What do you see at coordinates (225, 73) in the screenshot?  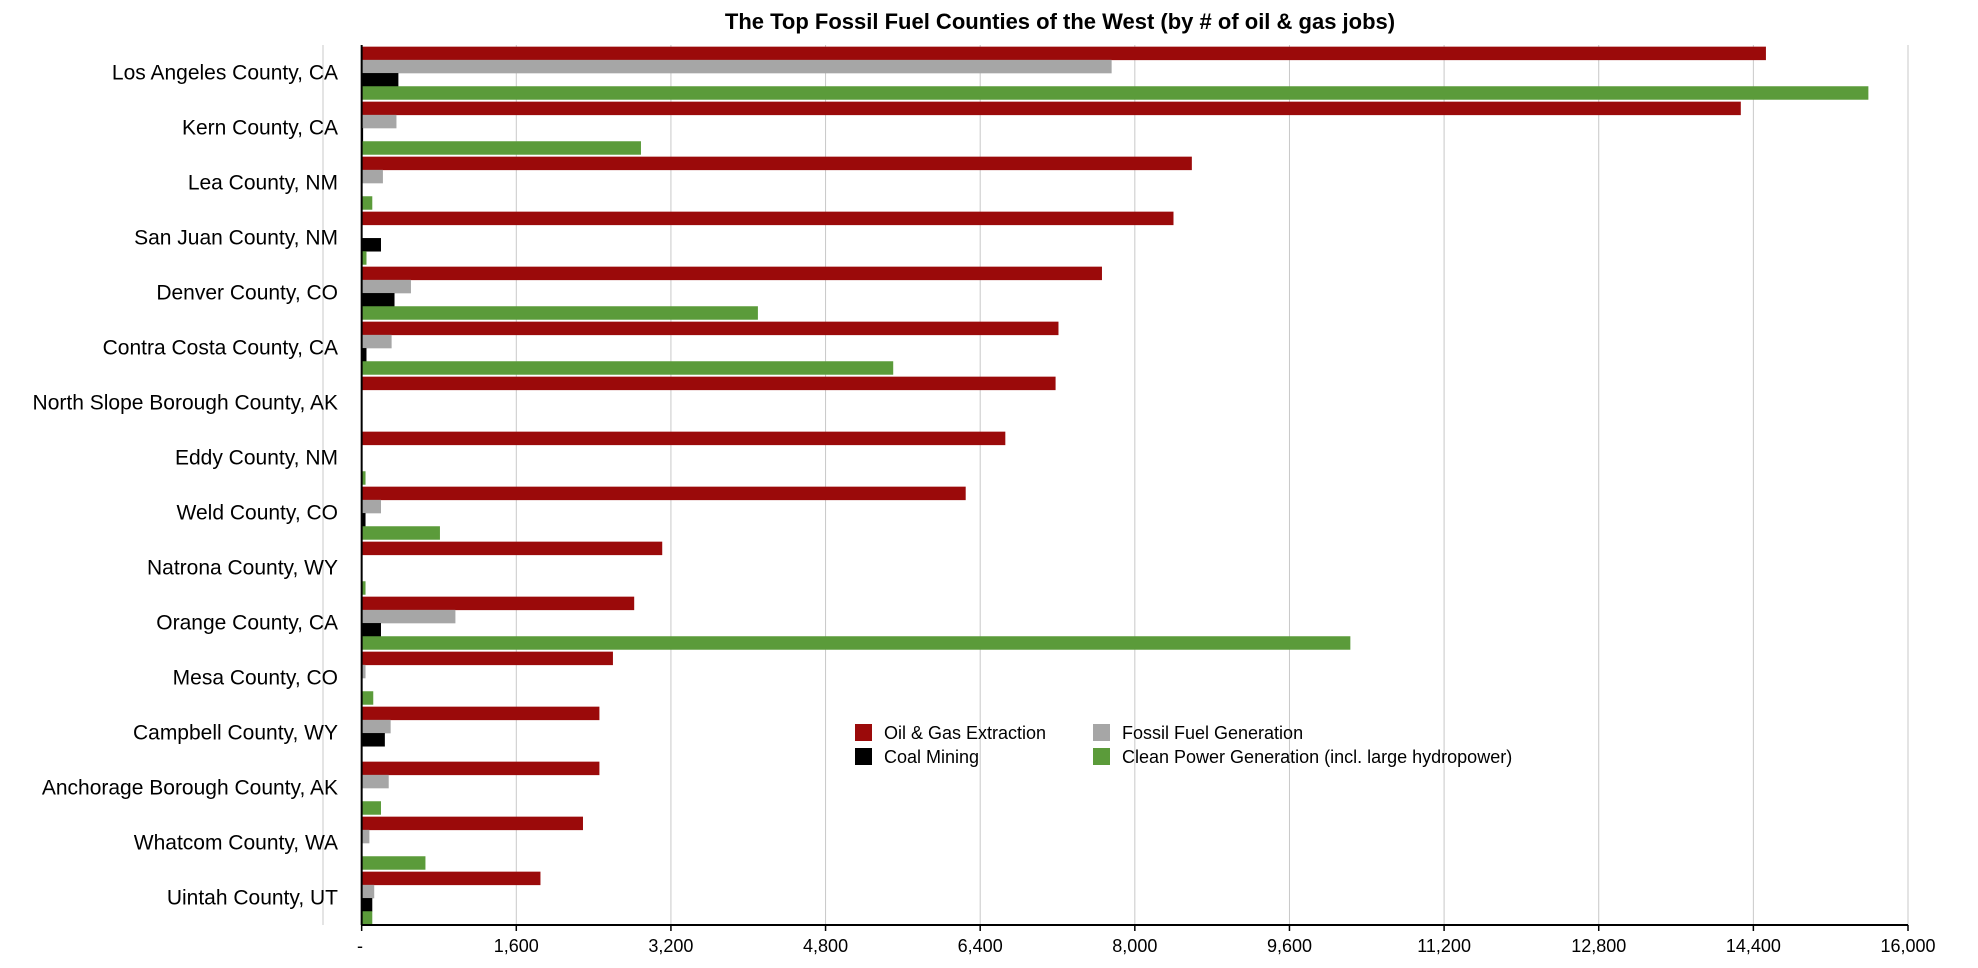 I see `category-label: Los Angeles County, CA` at bounding box center [225, 73].